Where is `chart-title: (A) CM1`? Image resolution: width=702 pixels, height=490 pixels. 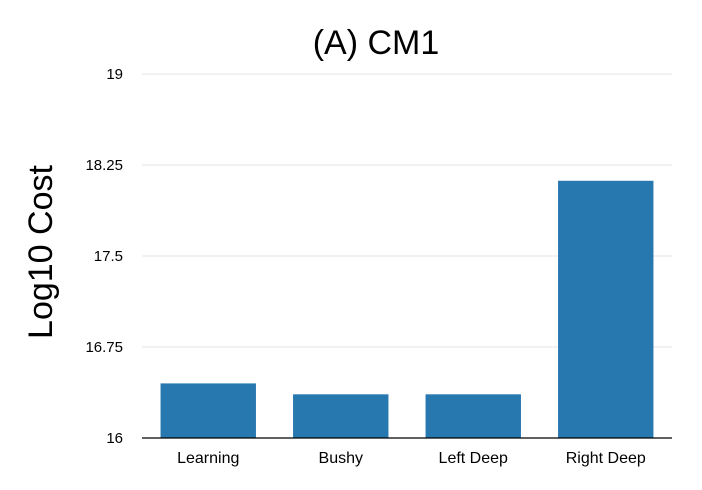
chart-title: (A) CM1 is located at coordinates (376, 43).